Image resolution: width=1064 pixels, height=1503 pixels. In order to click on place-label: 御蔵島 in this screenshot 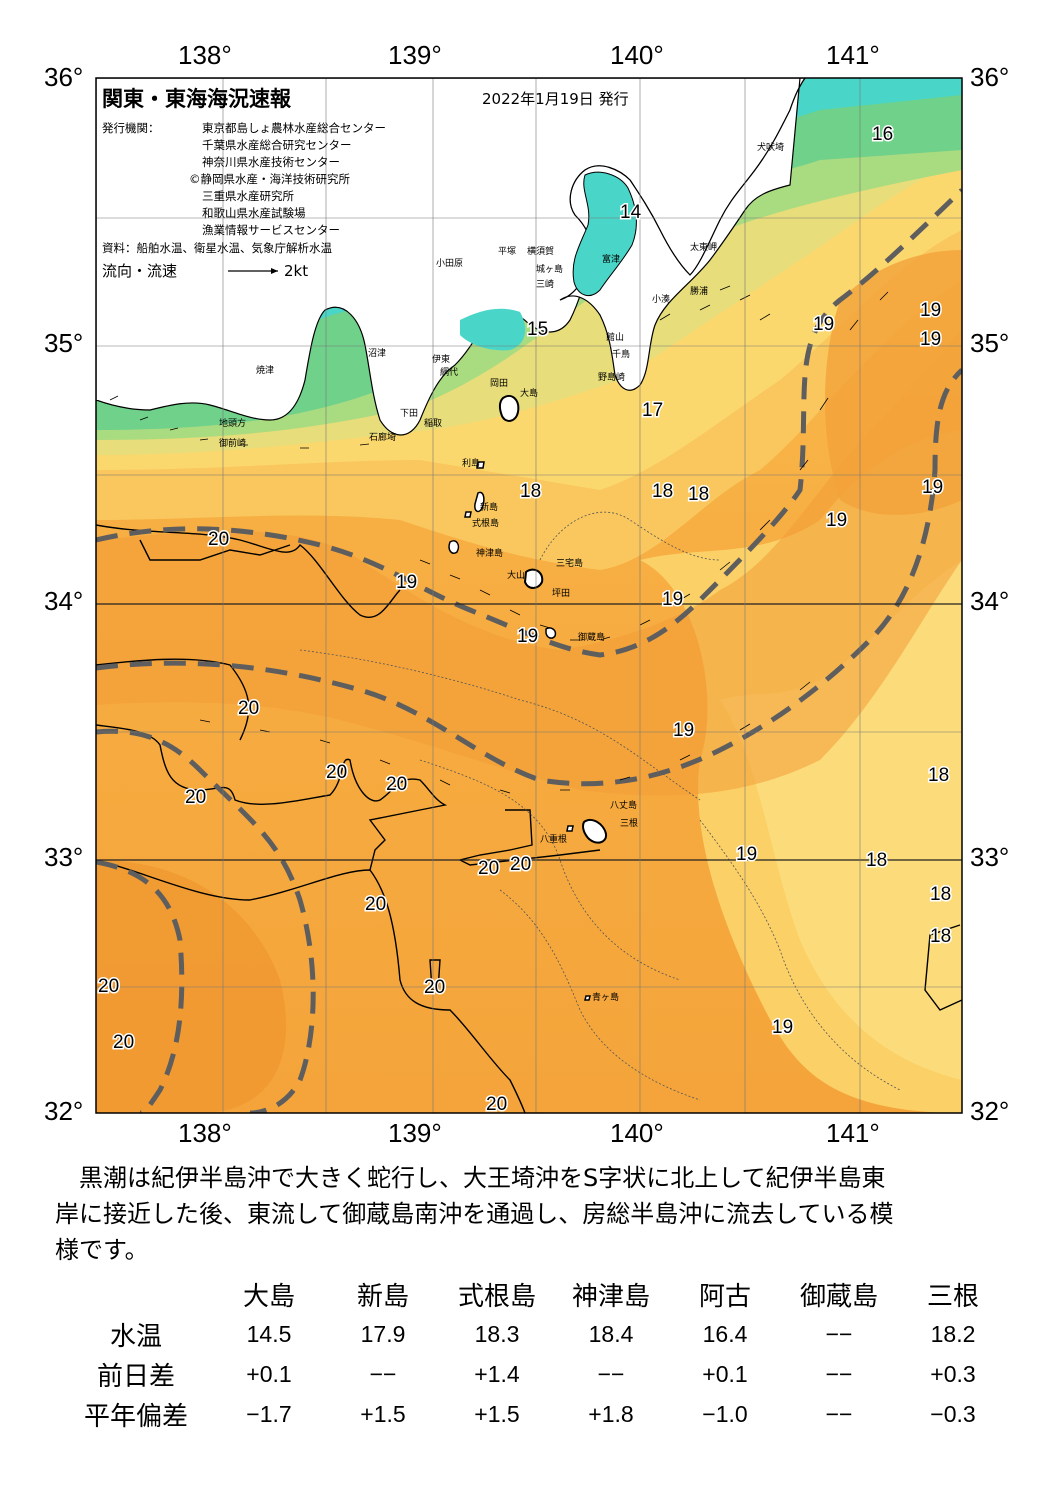, I will do `click(591, 637)`.